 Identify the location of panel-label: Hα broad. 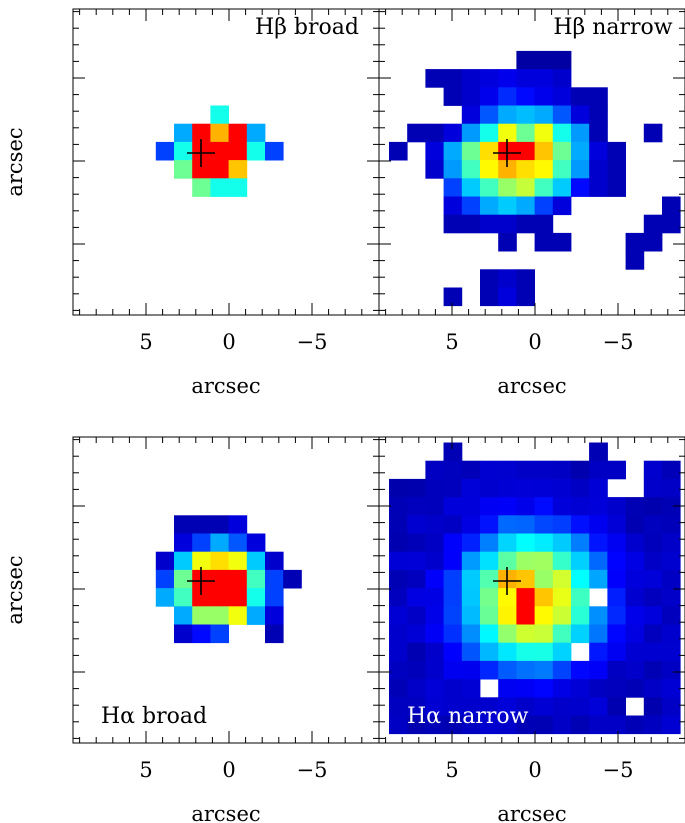
(154, 716).